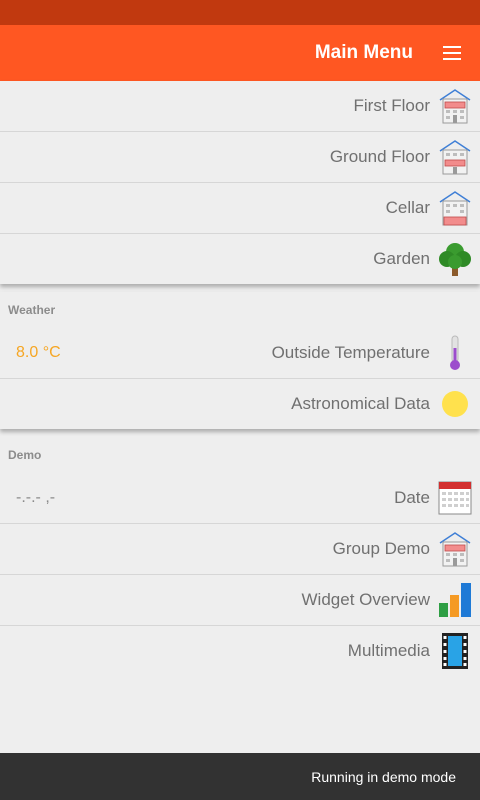 This screenshot has height=800, width=480. What do you see at coordinates (412, 497) in the screenshot?
I see `menu-item-label: Date` at bounding box center [412, 497].